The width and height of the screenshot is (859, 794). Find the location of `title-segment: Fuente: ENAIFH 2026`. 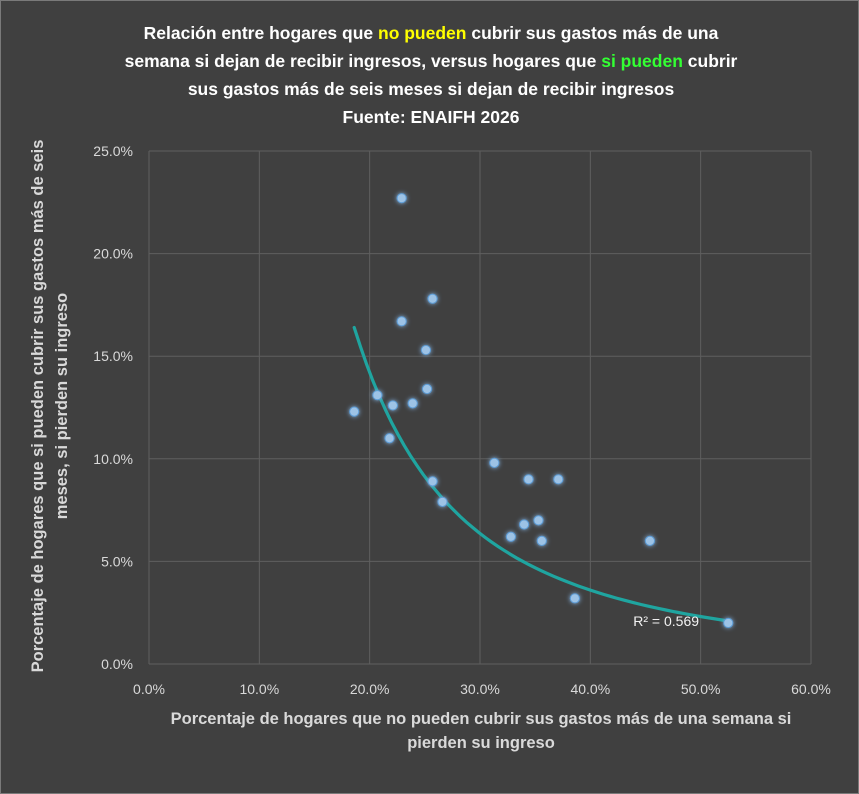

title-segment: Fuente: ENAIFH 2026 is located at coordinates (431, 117).